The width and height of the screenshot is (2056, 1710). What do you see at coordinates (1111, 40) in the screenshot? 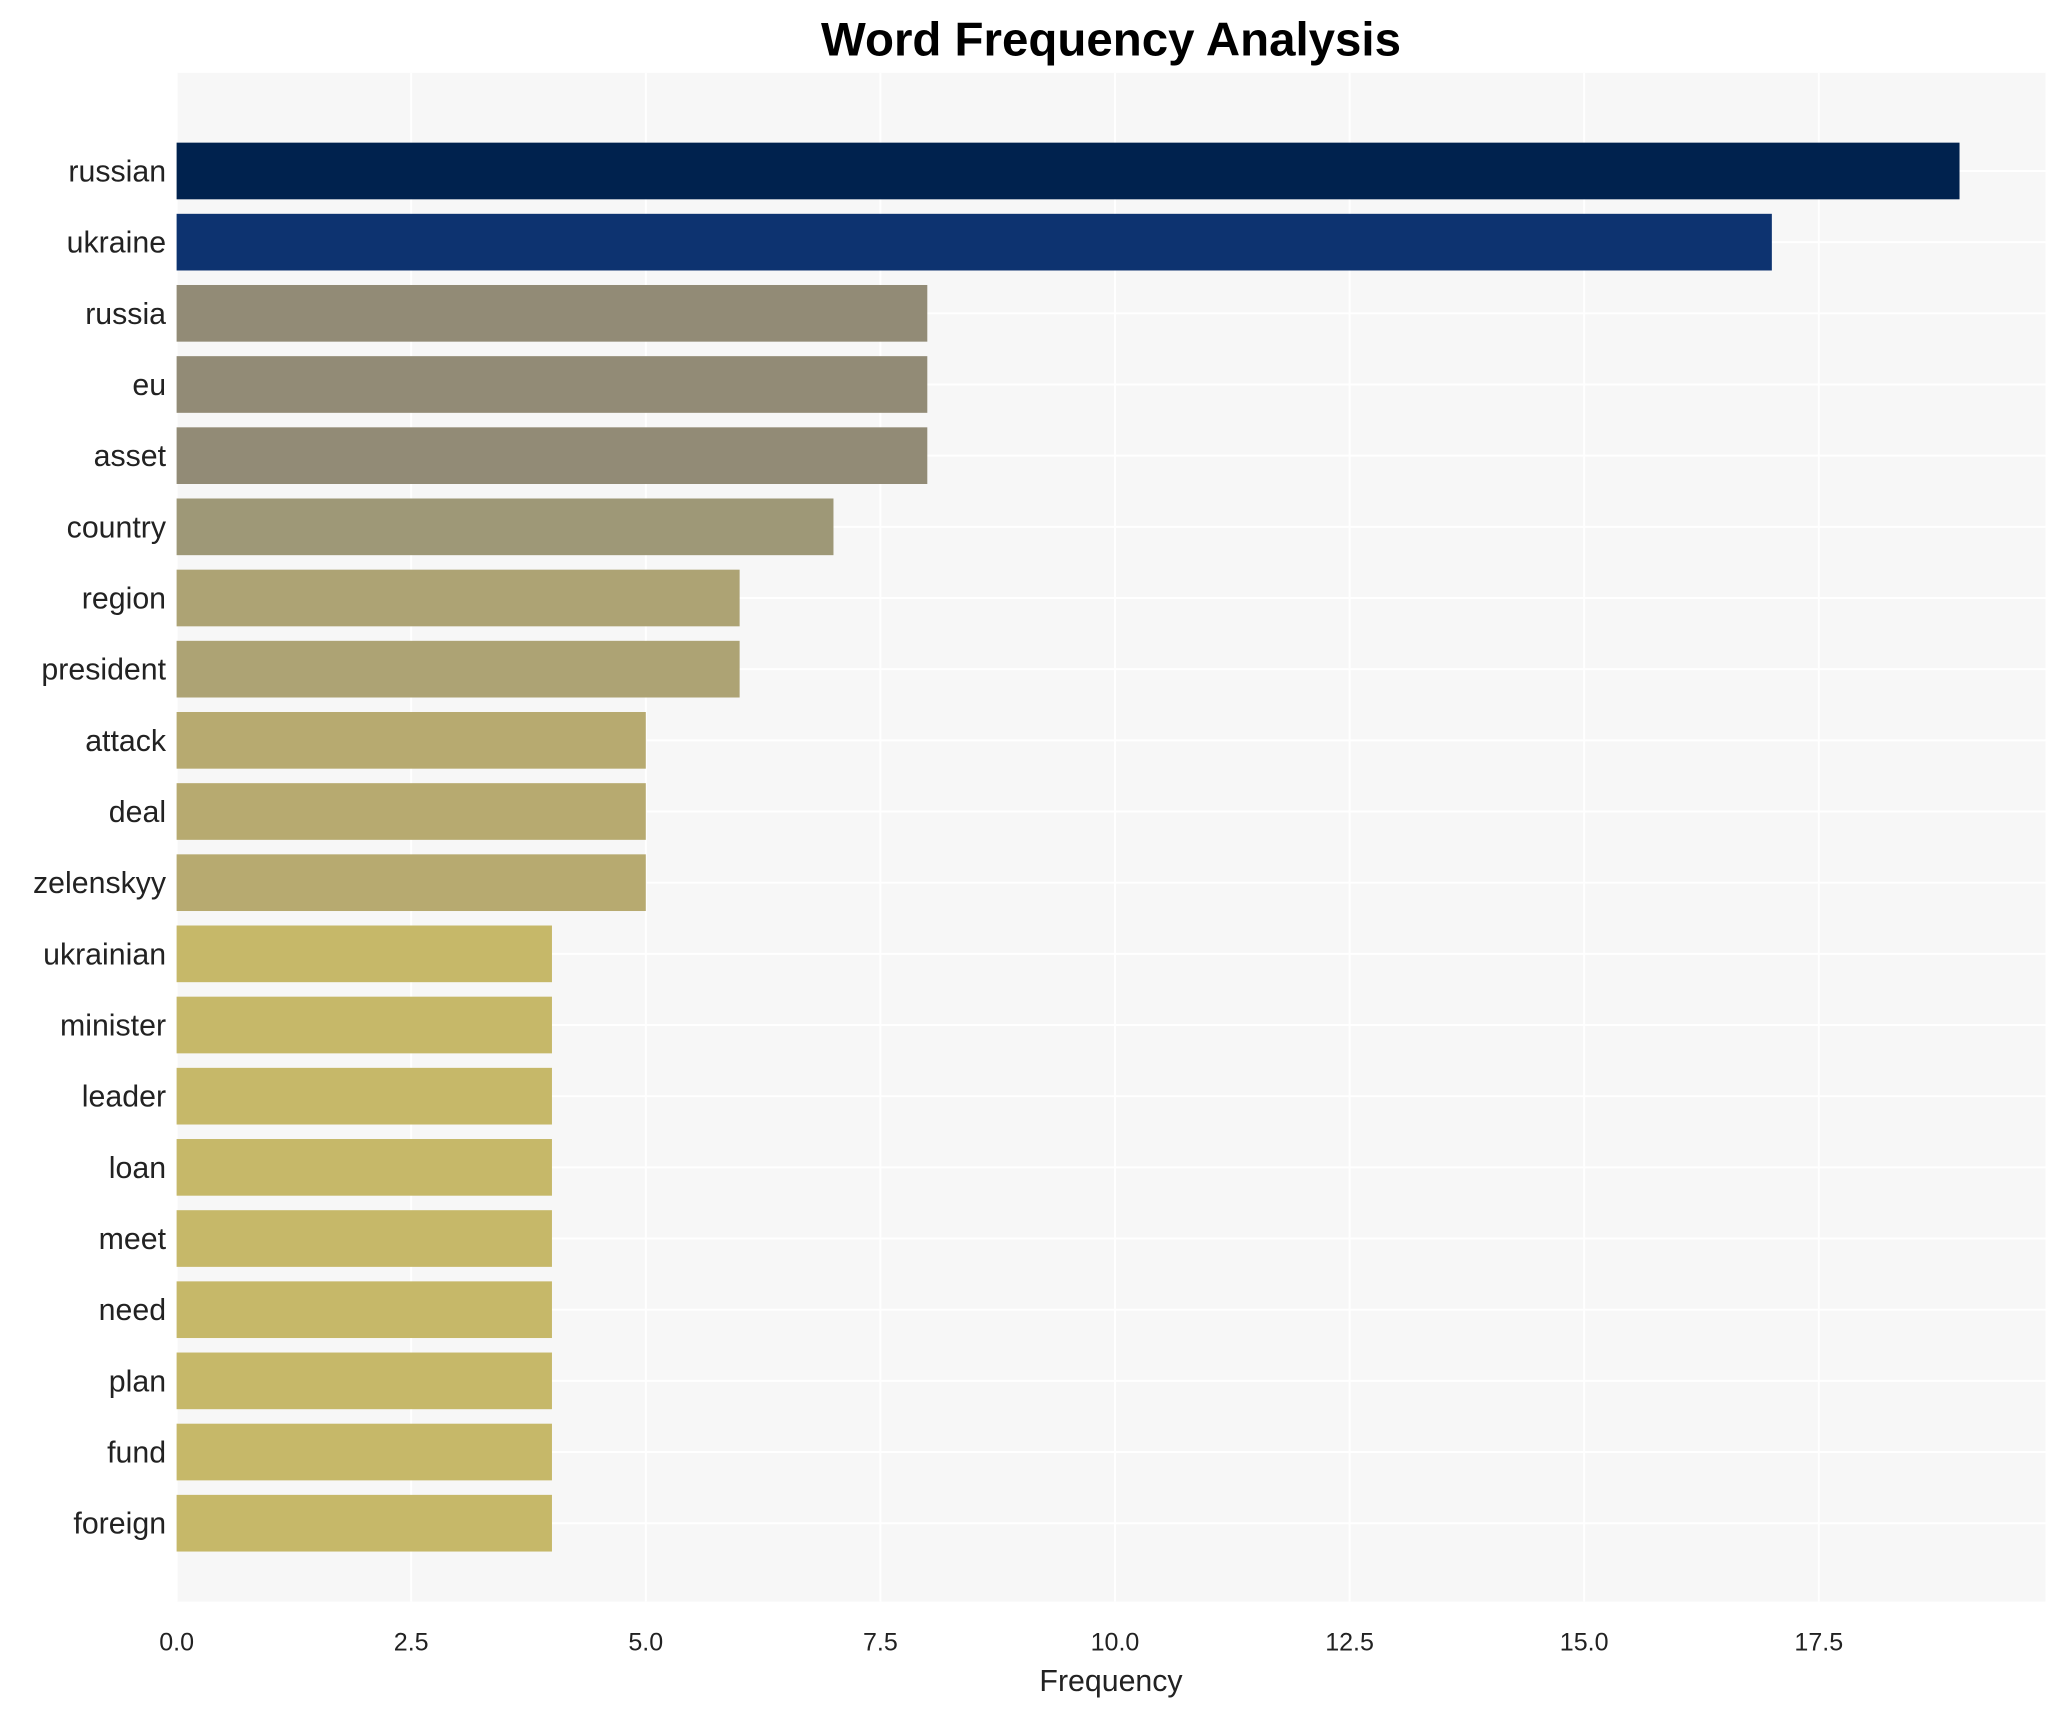
I see `chart-title: Word Frequency Analysis` at bounding box center [1111, 40].